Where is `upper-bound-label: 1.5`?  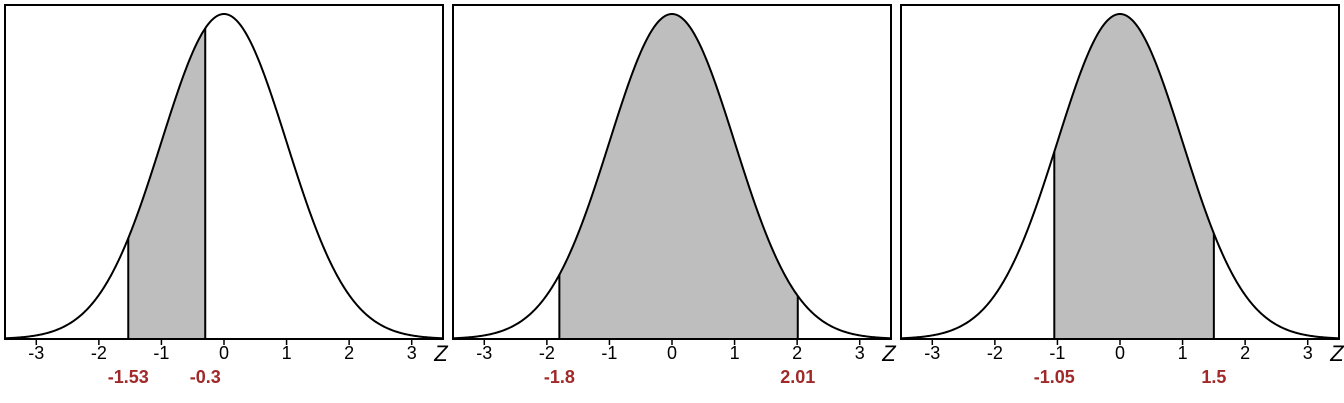 upper-bound-label: 1.5 is located at coordinates (1213, 377).